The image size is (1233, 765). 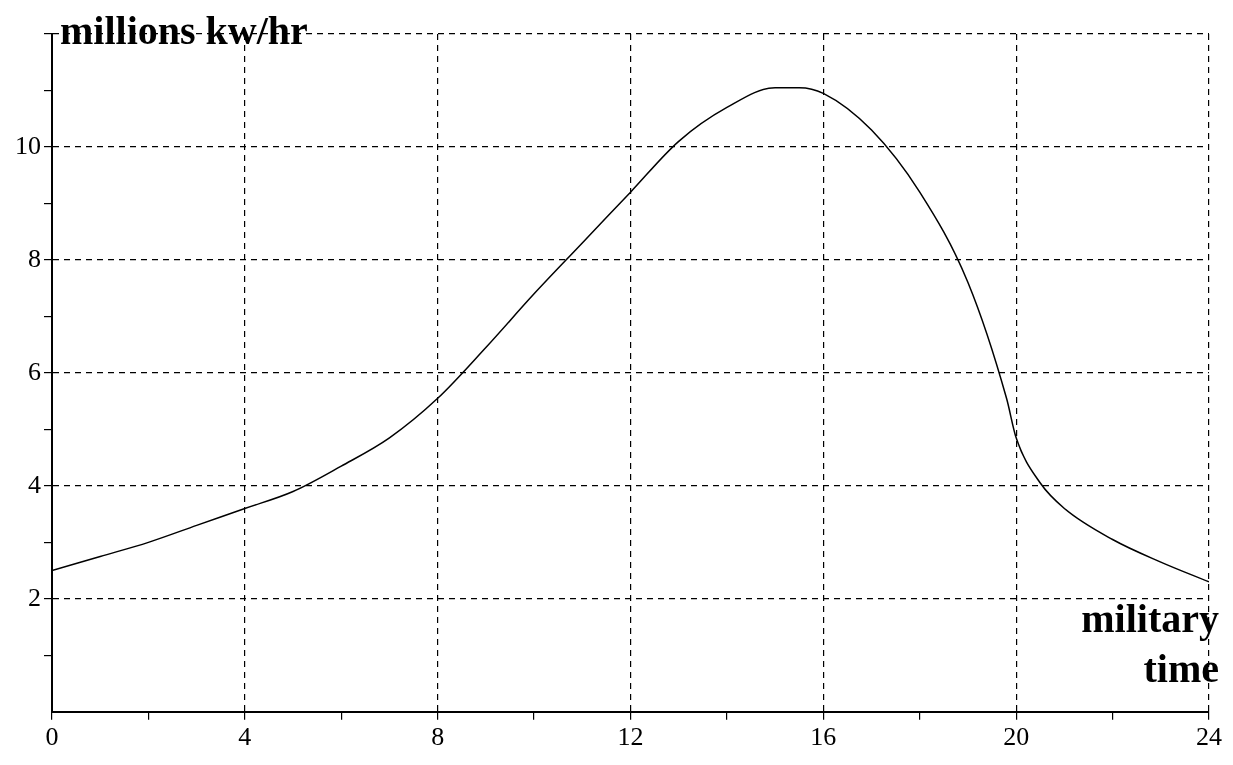 What do you see at coordinates (1016, 737) in the screenshot?
I see `x-tick-label: 20` at bounding box center [1016, 737].